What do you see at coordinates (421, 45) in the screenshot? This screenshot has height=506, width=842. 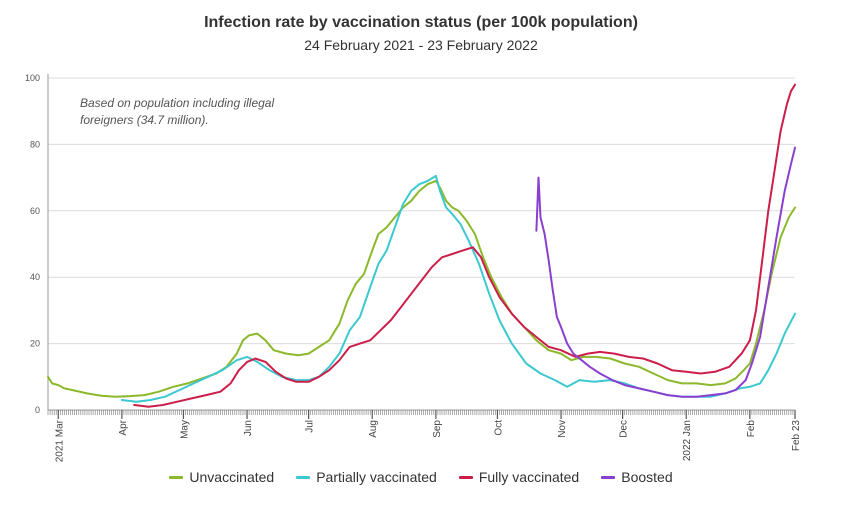 I see `chart-subtitle: 24 February 2021 - 23 February 2022` at bounding box center [421, 45].